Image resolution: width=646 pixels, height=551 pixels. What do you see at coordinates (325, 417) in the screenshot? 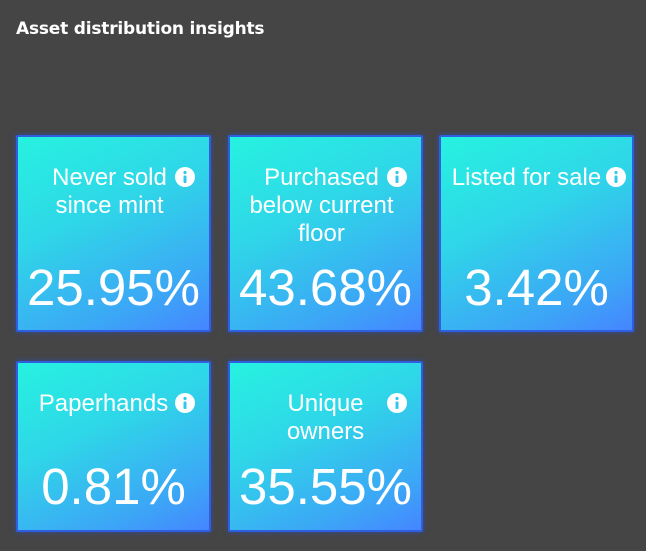
I see `card-label: Unique owners` at bounding box center [325, 417].